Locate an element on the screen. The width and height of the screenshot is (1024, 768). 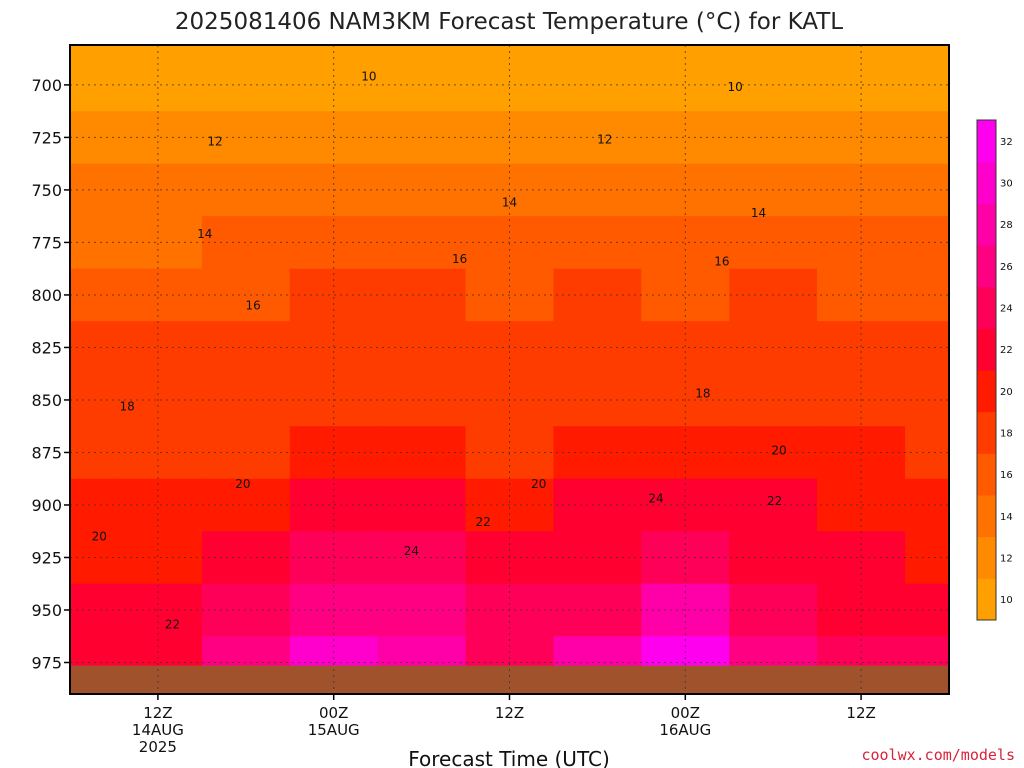
y-tick-label: 950 is located at coordinates (46, 610).